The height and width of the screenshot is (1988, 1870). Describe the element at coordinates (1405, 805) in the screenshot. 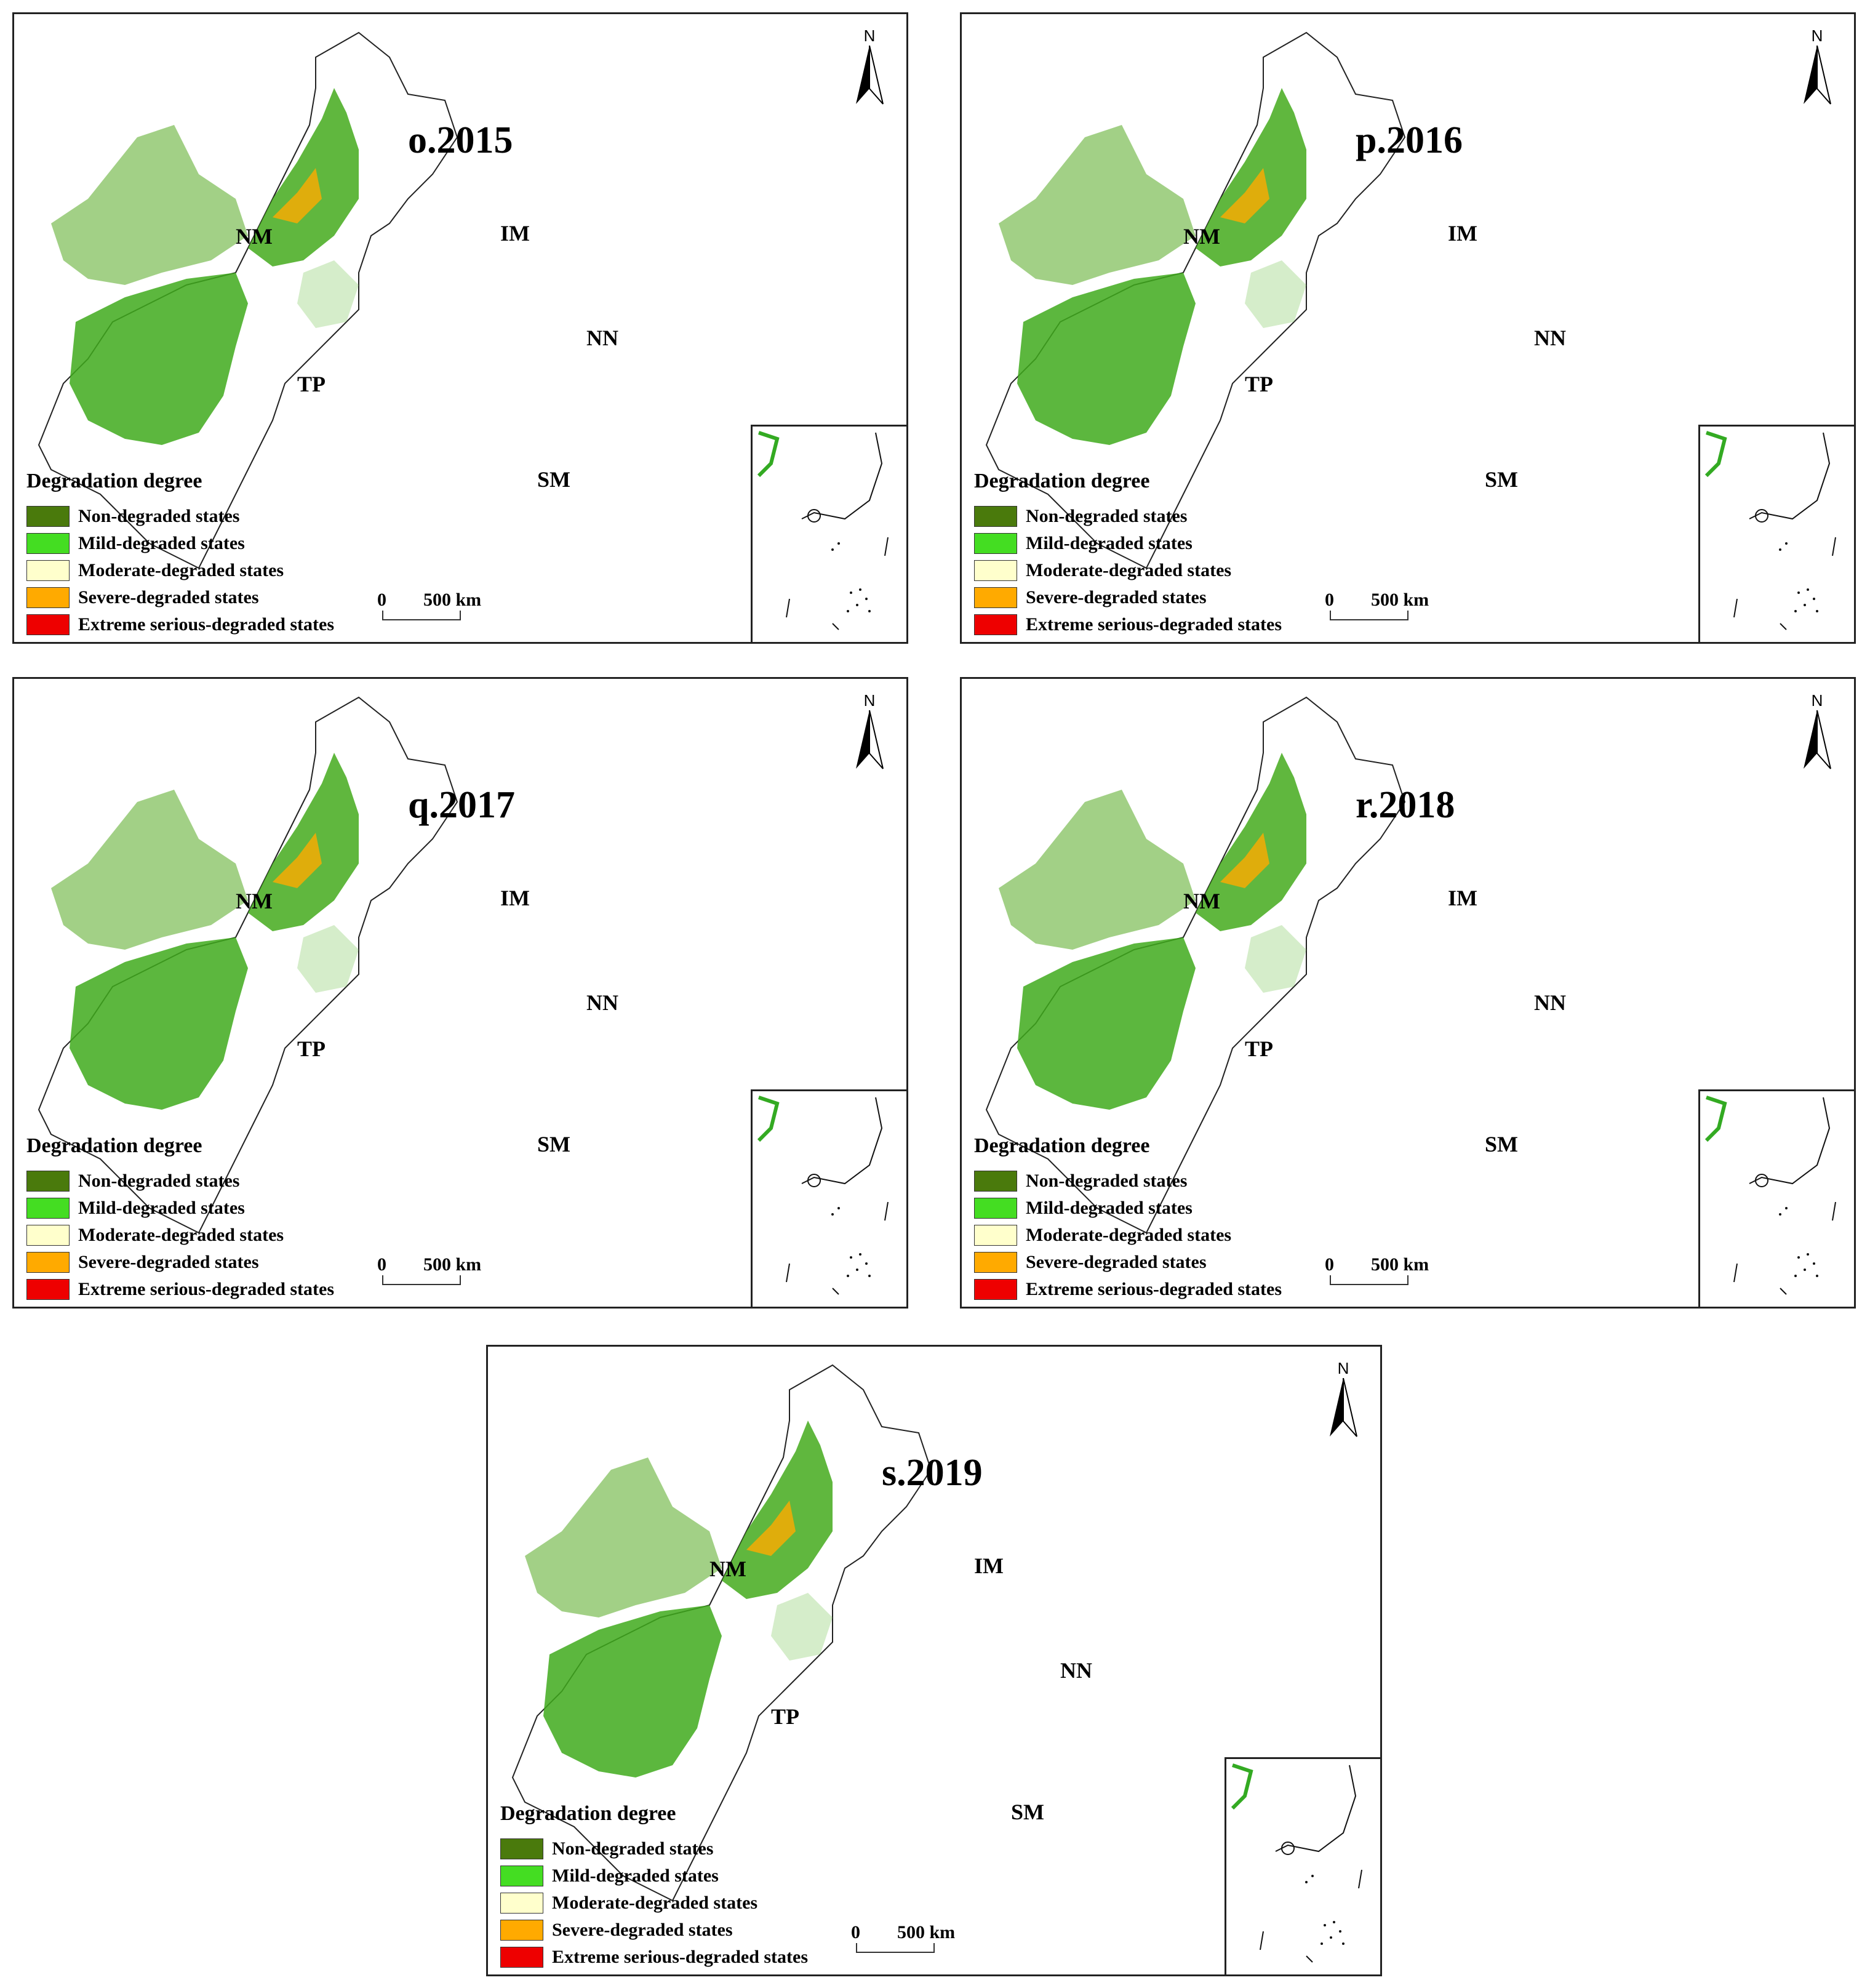

I see `panel-title: r.2018` at that location.